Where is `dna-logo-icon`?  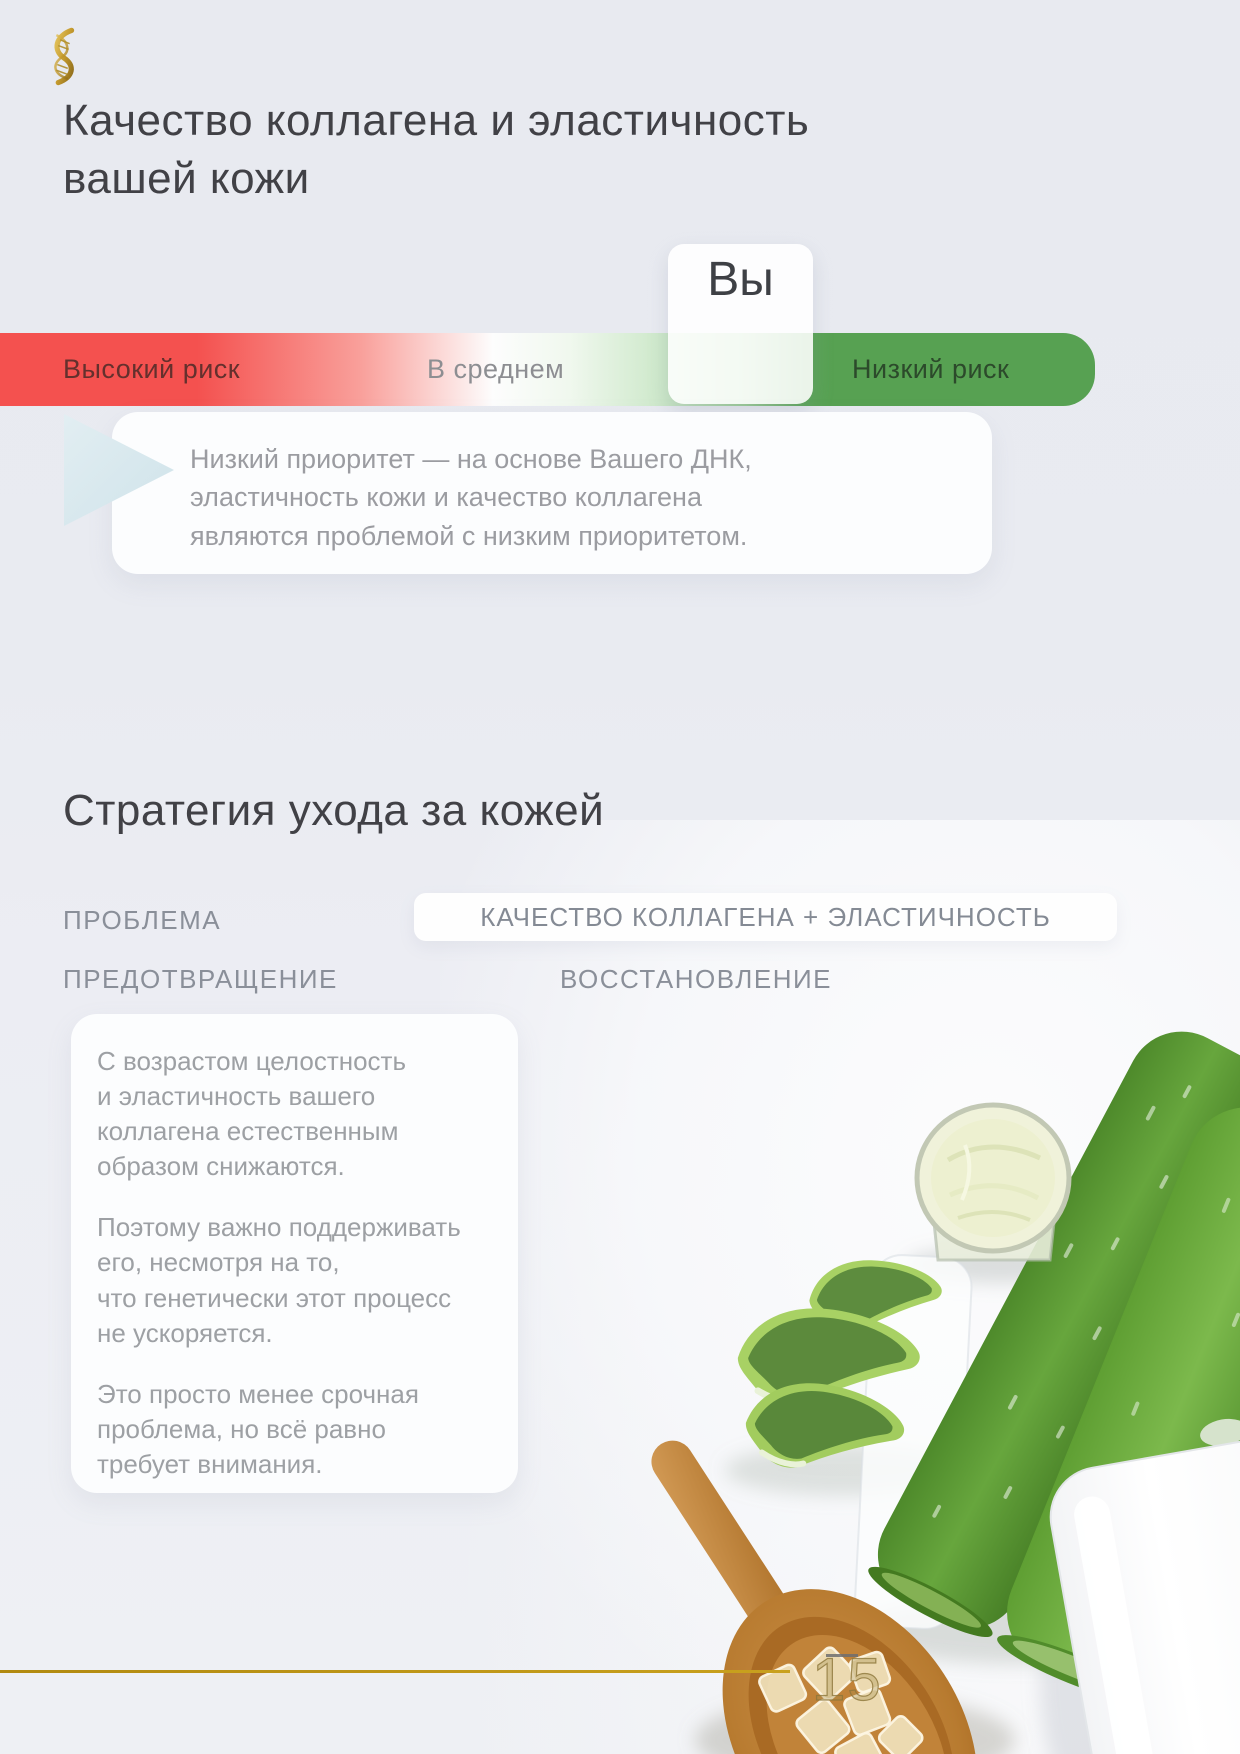 dna-logo-icon is located at coordinates (64, 56).